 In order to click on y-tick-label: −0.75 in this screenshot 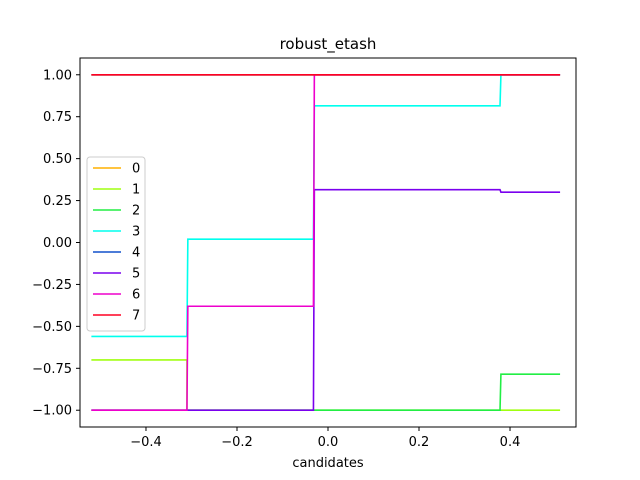, I will do `click(52, 369)`.